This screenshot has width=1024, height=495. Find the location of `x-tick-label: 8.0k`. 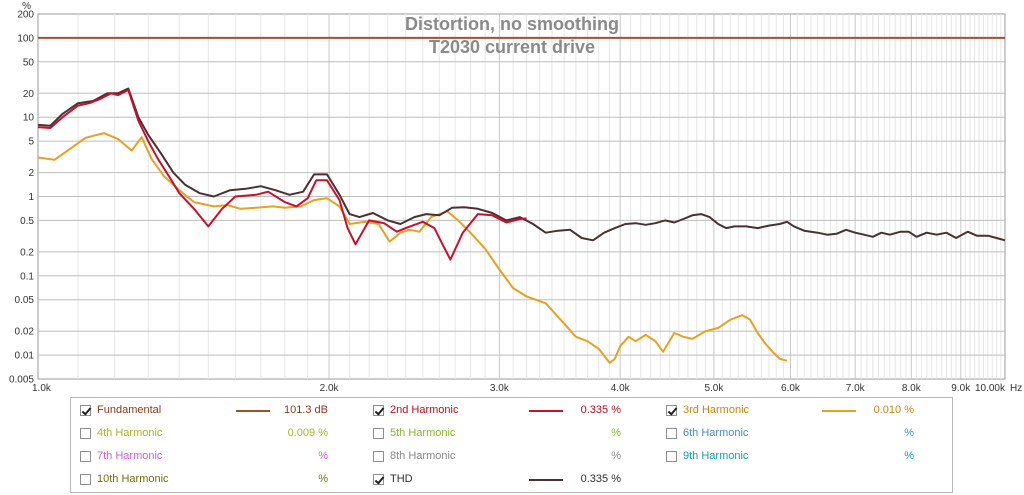

x-tick-label: 8.0k is located at coordinates (912, 388).